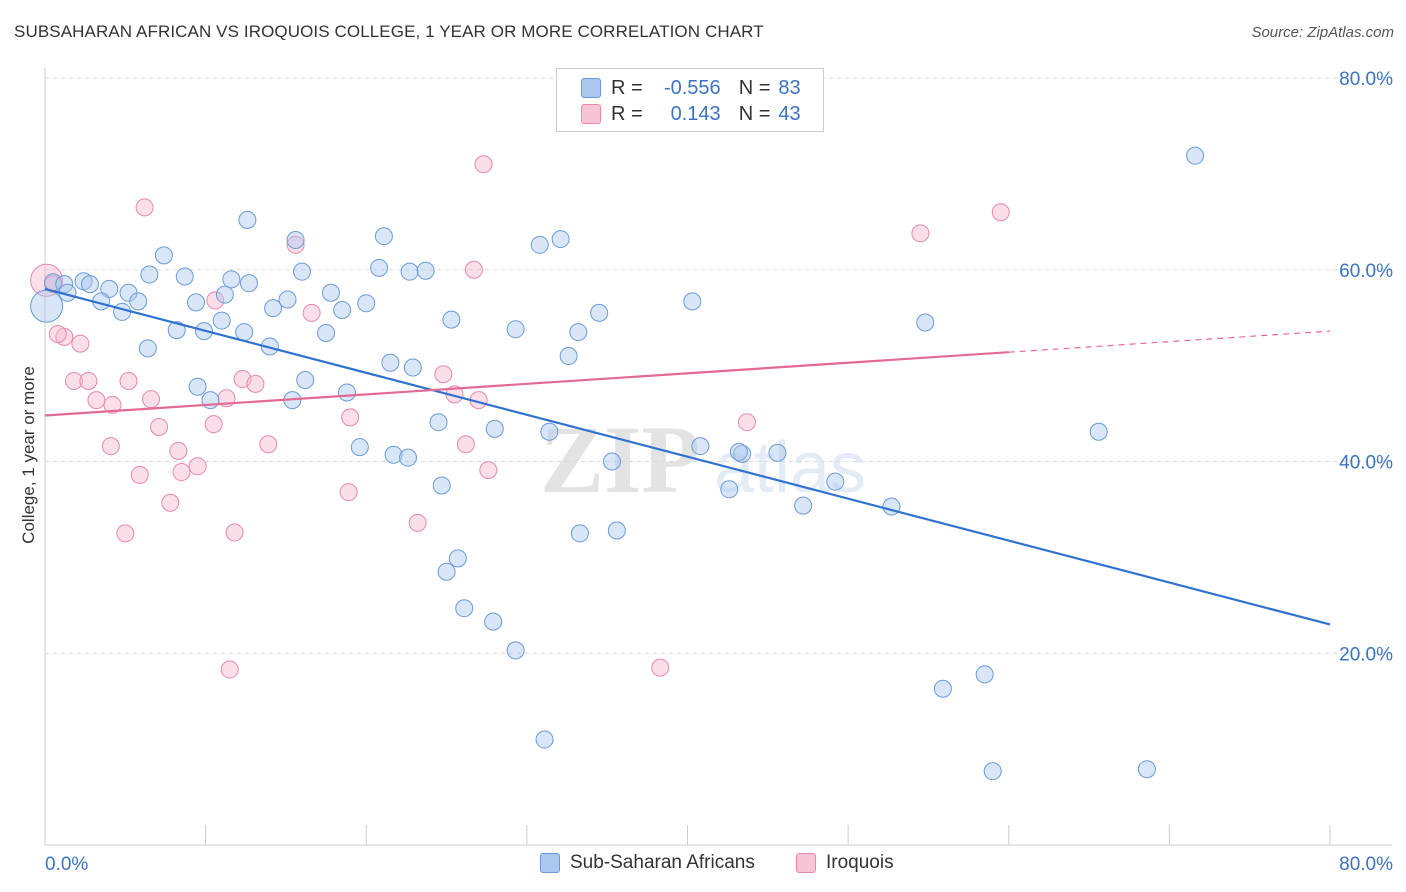 This screenshot has height=892, width=1406. Describe the element at coordinates (662, 862) in the screenshot. I see `legend-label: Sub-Saharan Africans` at that location.